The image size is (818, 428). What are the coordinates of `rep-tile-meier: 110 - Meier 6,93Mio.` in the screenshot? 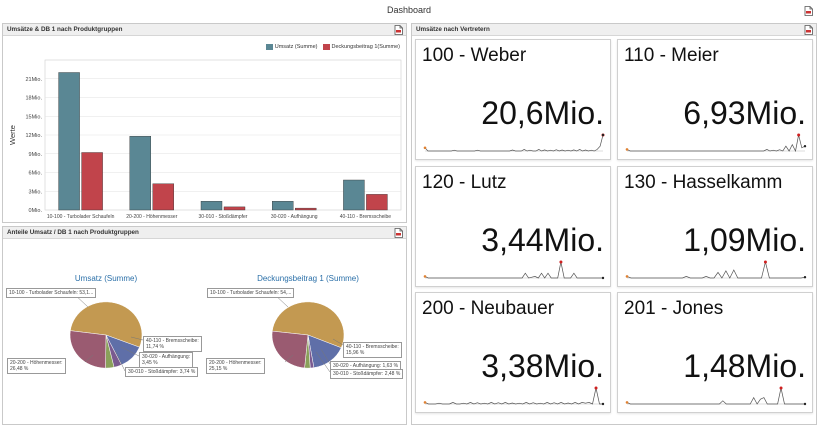 It's located at (715, 99).